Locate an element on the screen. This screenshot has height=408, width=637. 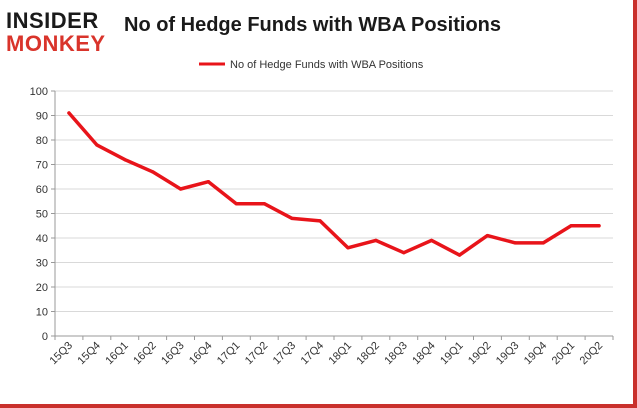
x-tick-label: 18Q4 is located at coordinates (424, 354).